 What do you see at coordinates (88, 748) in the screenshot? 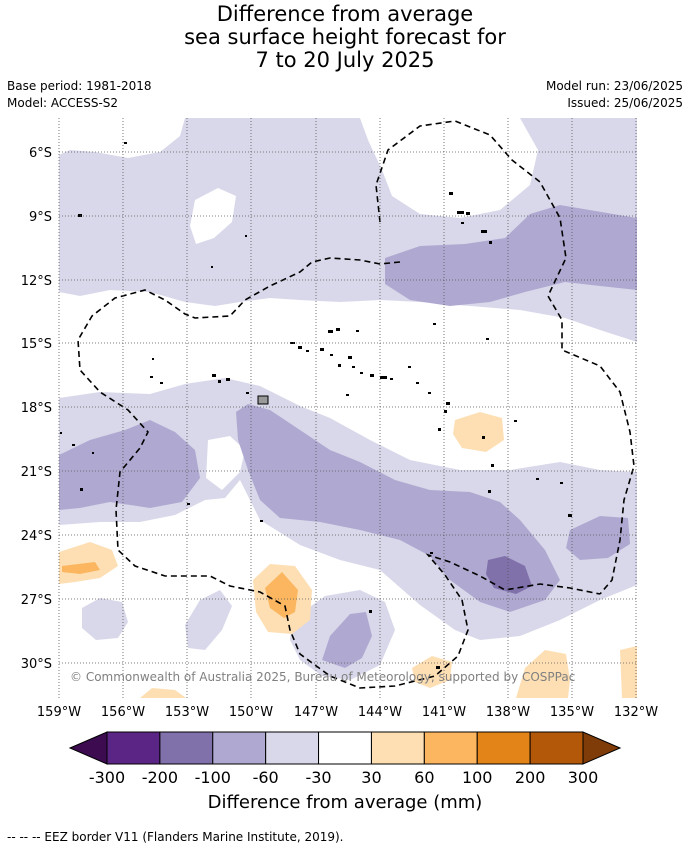
I see `colorbar-under-arrow` at bounding box center [88, 748].